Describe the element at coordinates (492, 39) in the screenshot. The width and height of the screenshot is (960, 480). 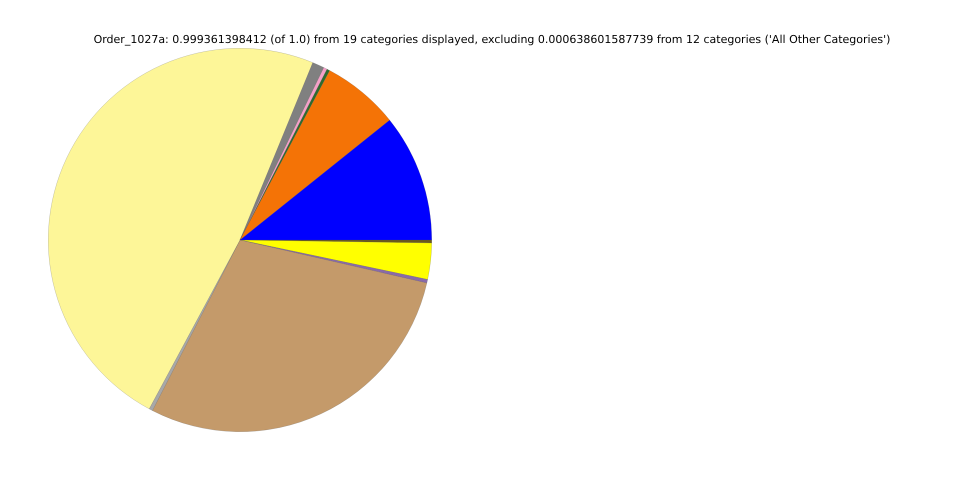
I see `text: Order_1027a: 0.999361398412 (of 1.0) from 19 categories displayed, excluding 0.000638601587739 from 12 categories ('All Other Categories')` at that location.